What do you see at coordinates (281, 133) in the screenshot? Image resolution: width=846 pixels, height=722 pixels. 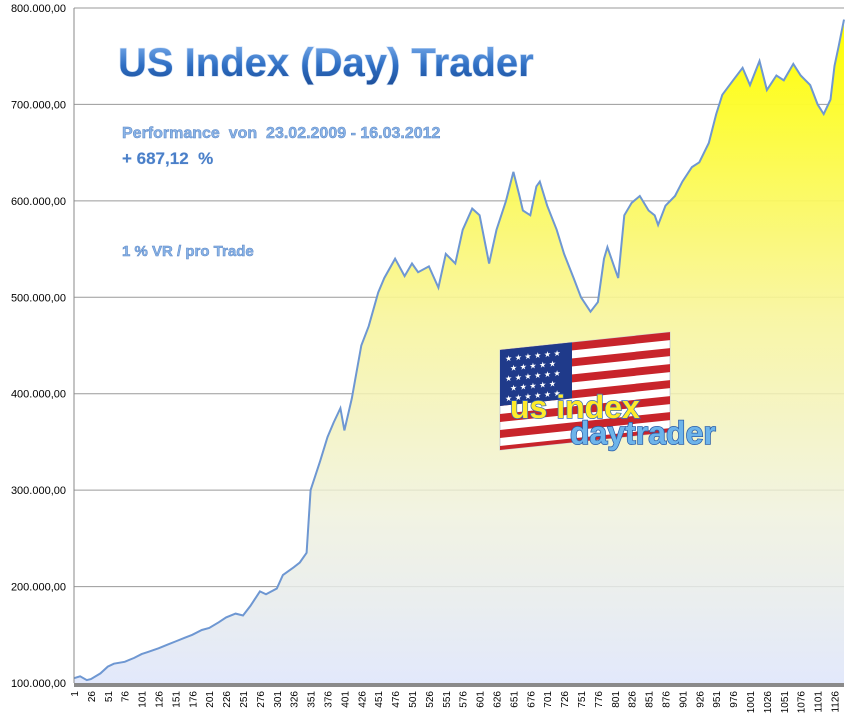 I see `performance-period: Performance von 23.02.2009 - 16.03.2012` at bounding box center [281, 133].